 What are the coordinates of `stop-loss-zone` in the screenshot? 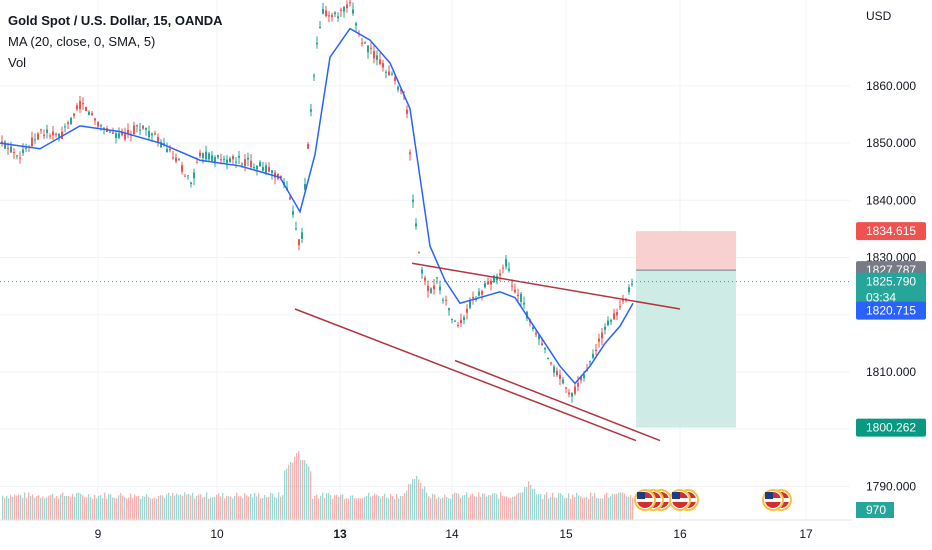 It's located at (686, 251).